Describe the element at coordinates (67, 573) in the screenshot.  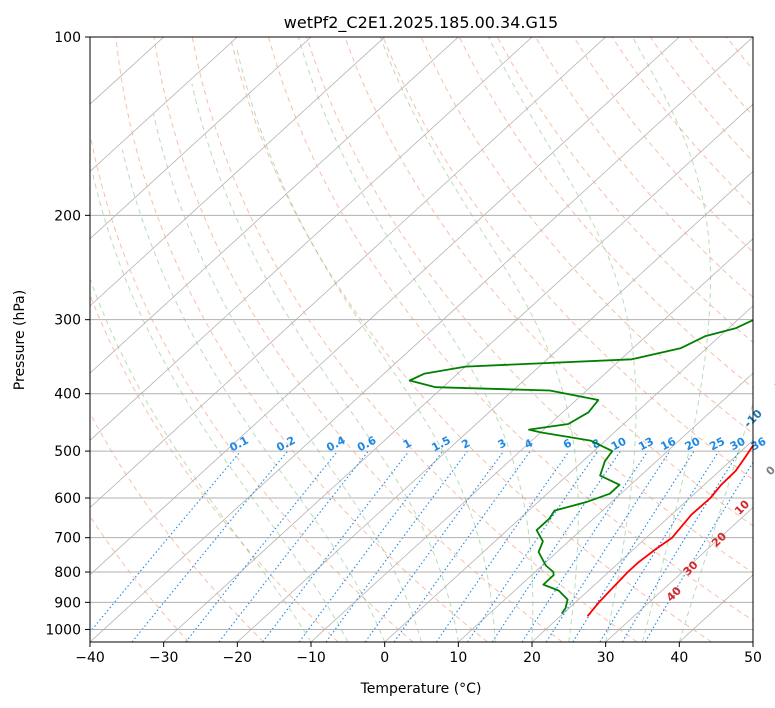
I see `y-tick-label: 800` at that location.